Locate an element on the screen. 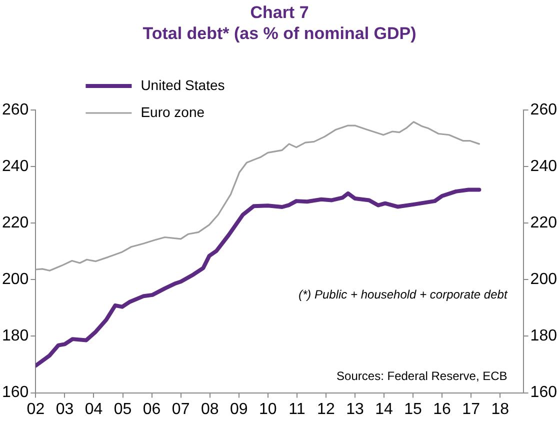  x-tick-label: 04 is located at coordinates (93, 409).